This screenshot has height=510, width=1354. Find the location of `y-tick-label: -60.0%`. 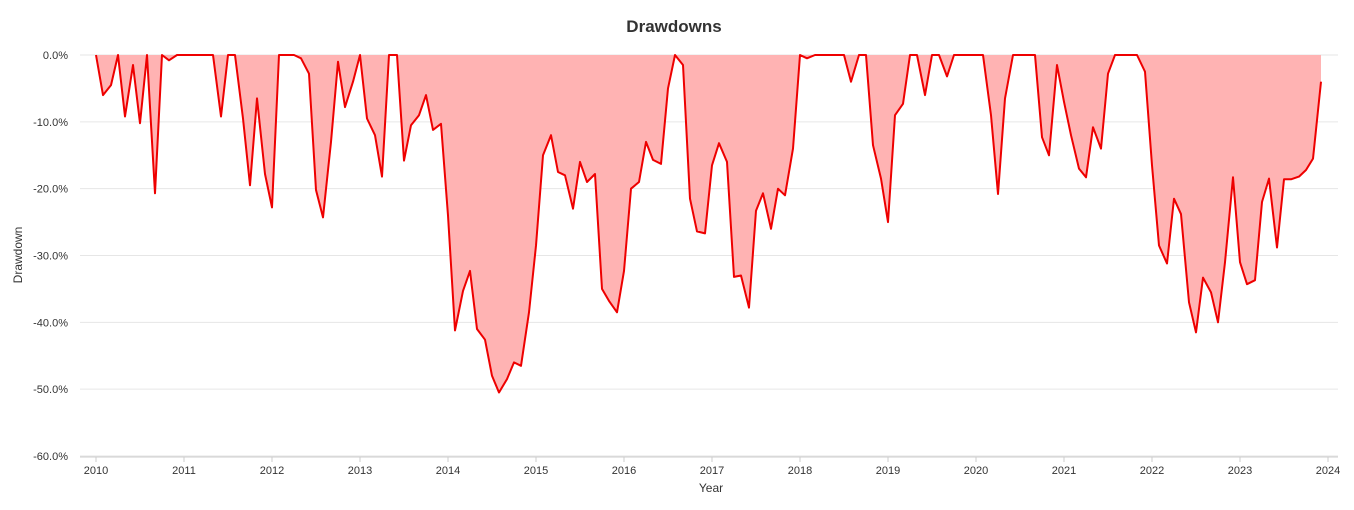

y-tick-label: -60.0% is located at coordinates (50, 457).